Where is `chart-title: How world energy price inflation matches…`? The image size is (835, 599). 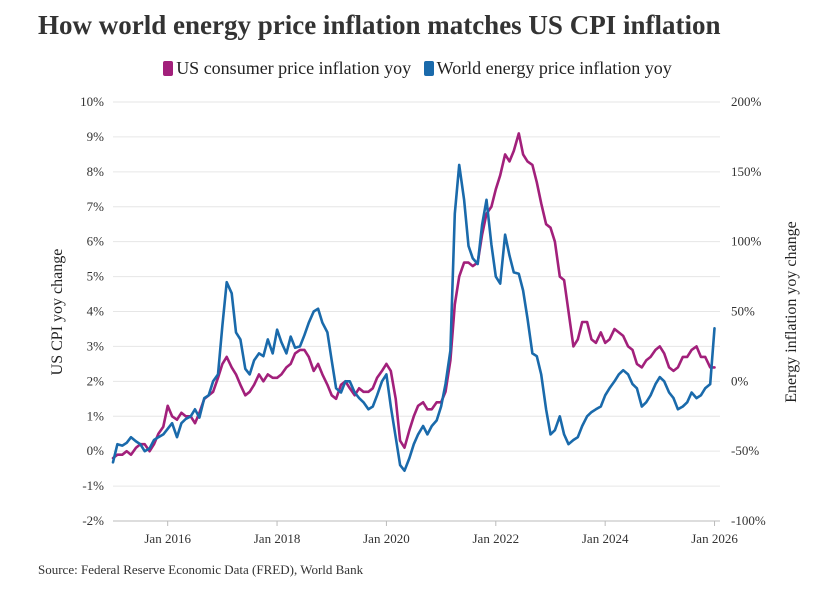 chart-title: How world energy price inflation matches… is located at coordinates (379, 25).